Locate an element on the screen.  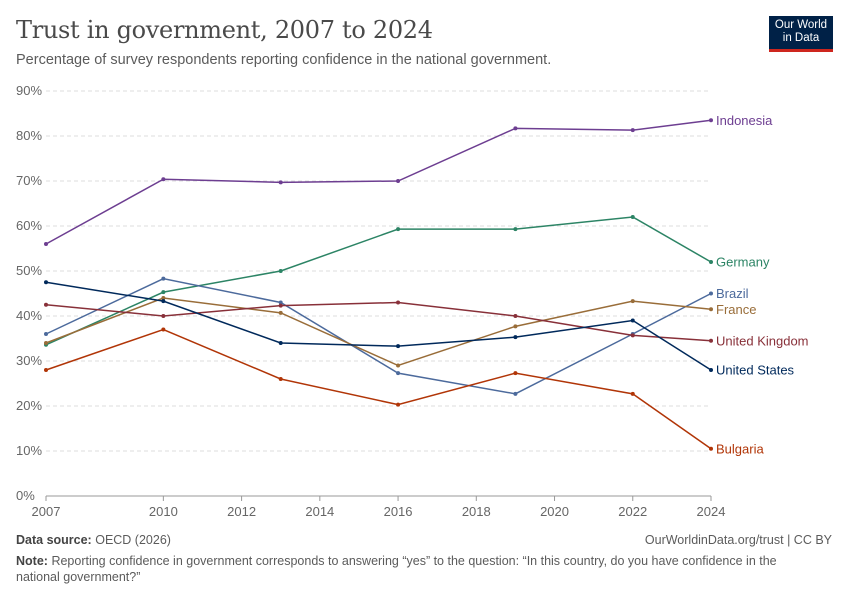
series-label: Germany is located at coordinates (743, 262).